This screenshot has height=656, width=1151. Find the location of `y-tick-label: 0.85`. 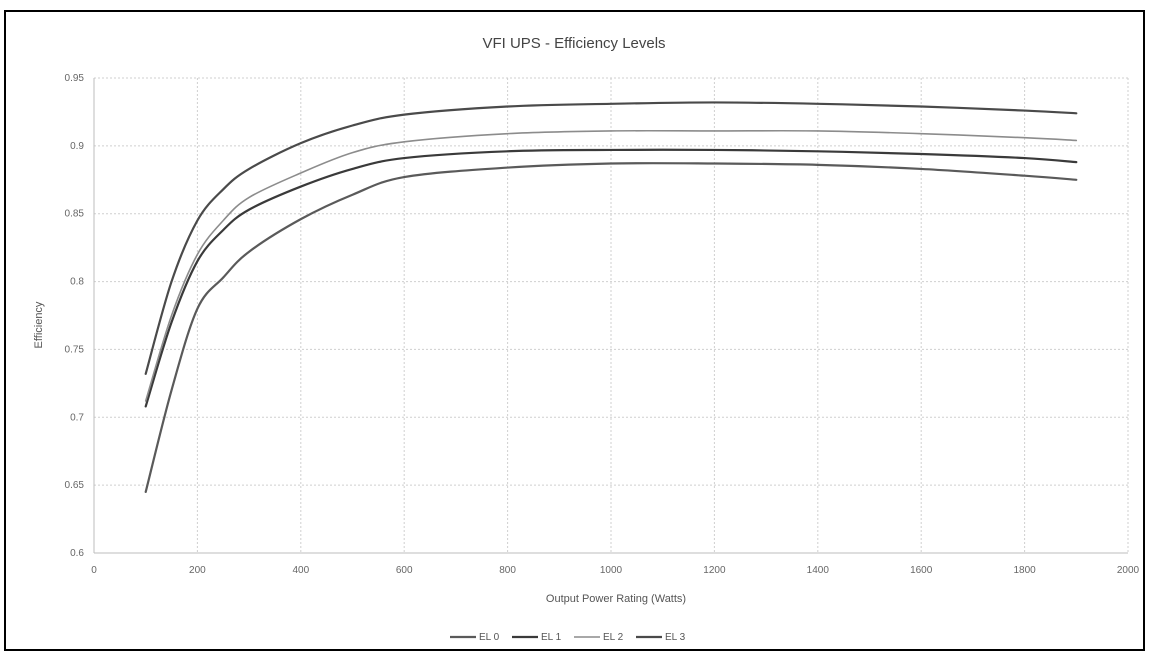

y-tick-label: 0.85 is located at coordinates (75, 214).